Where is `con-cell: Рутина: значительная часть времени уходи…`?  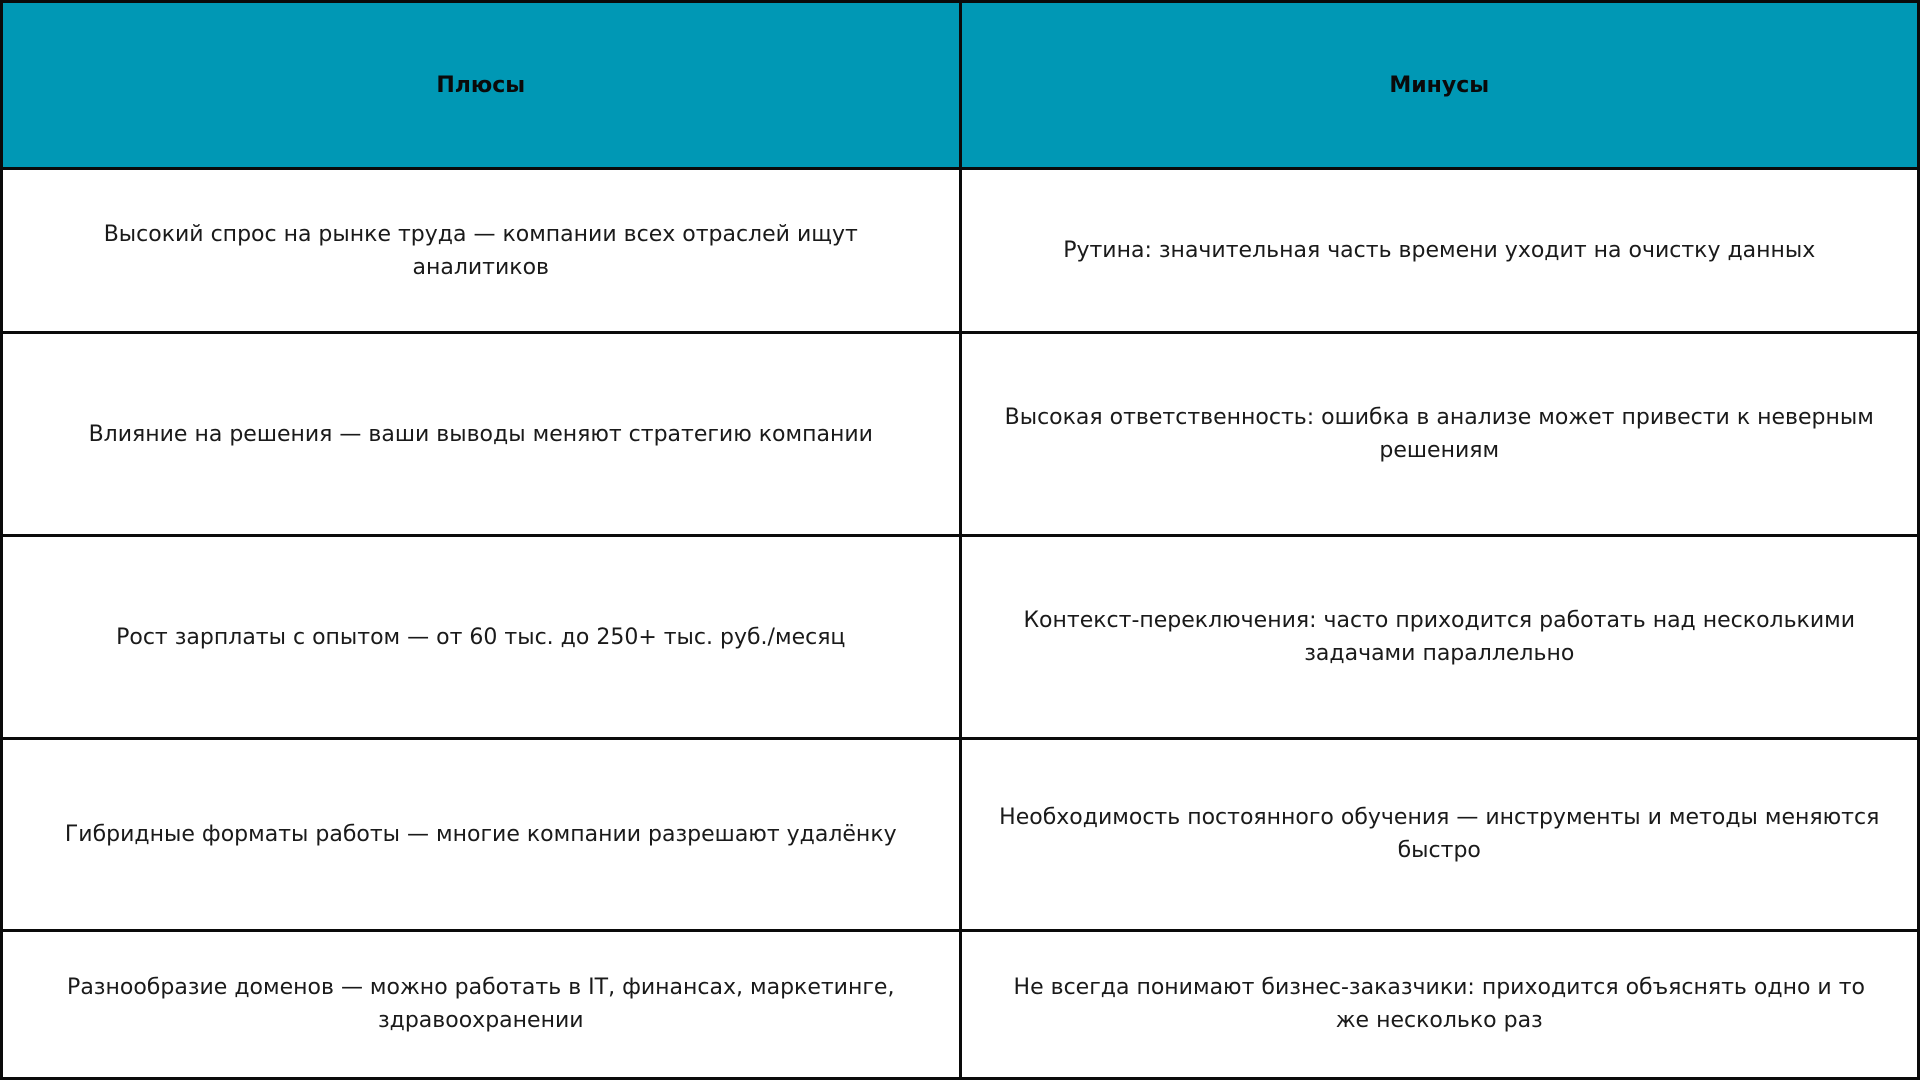
con-cell: Рутина: значительная часть времени уходи… is located at coordinates (1439, 250).